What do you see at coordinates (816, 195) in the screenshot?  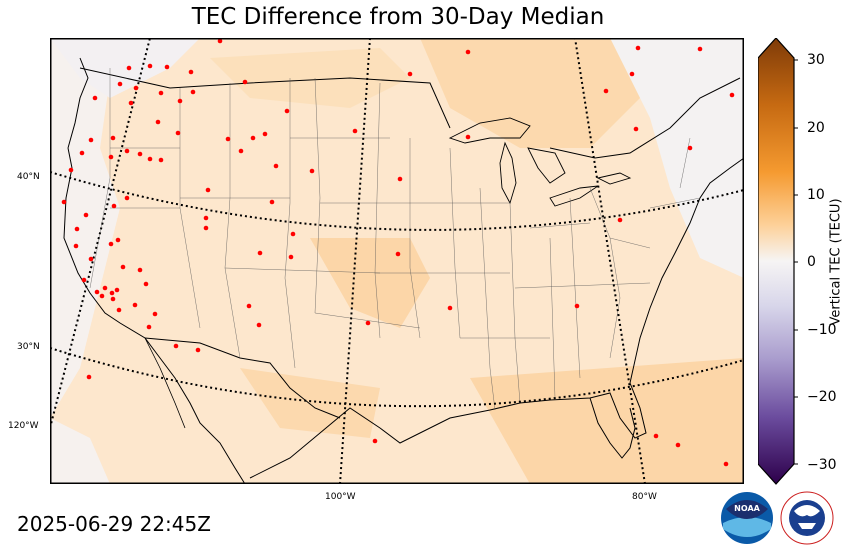 I see `colorbar-tick-10: 10` at bounding box center [816, 195].